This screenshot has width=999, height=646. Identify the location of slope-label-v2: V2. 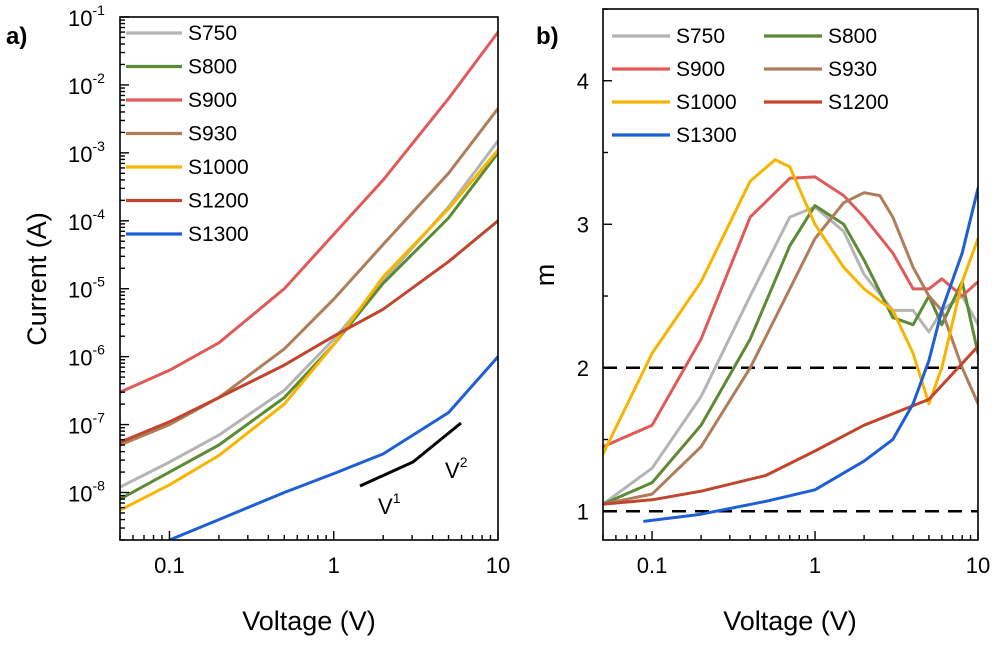
(456, 468).